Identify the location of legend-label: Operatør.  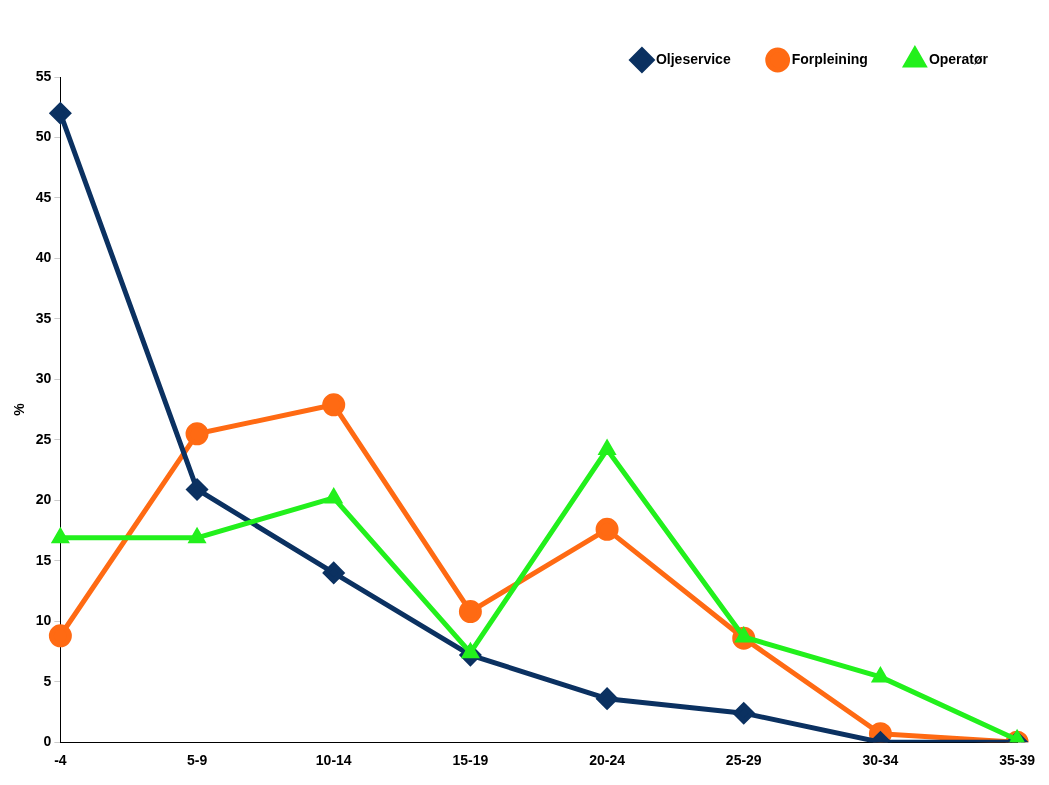
(958, 58).